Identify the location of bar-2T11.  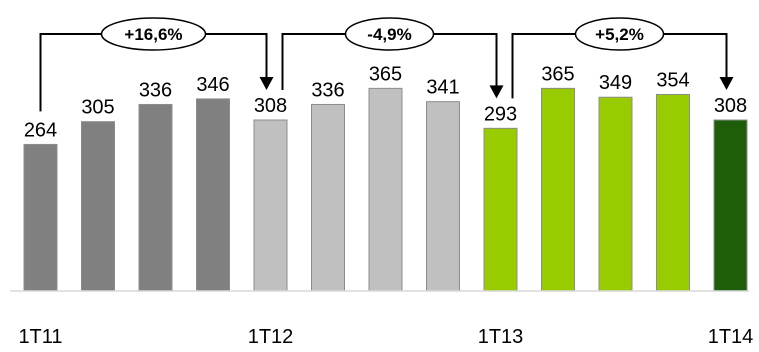
(98, 206).